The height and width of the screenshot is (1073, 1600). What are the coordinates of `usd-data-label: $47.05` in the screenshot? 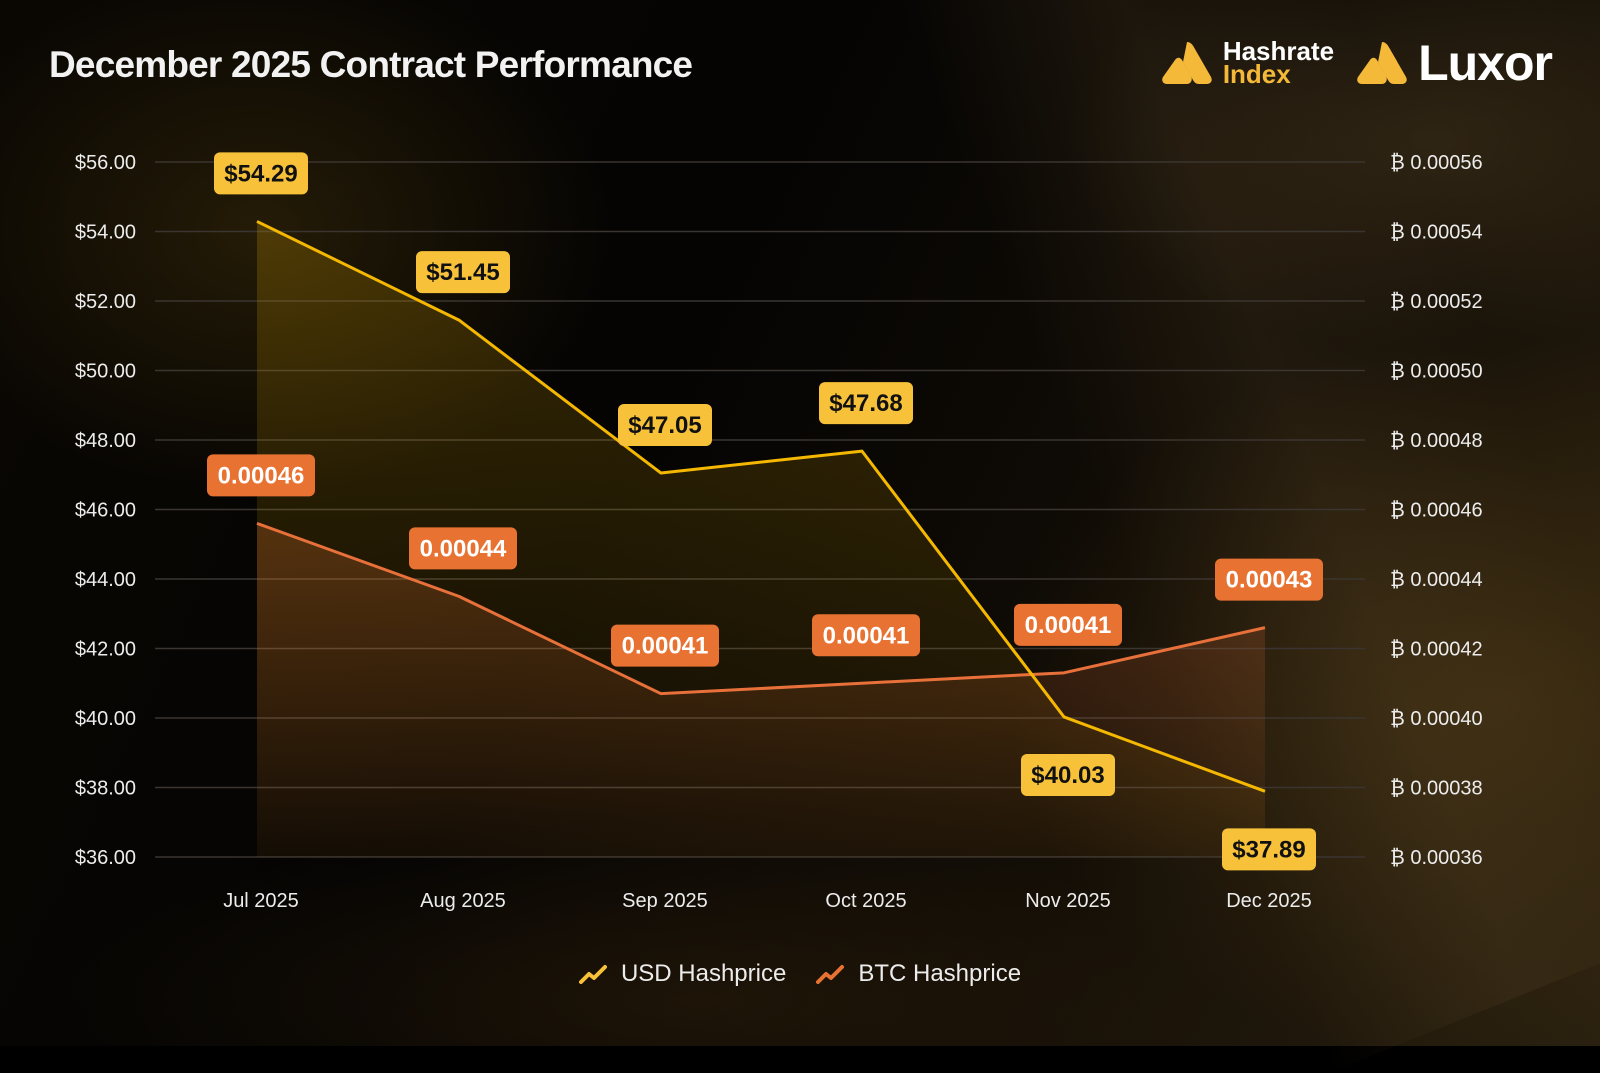 It's located at (665, 425).